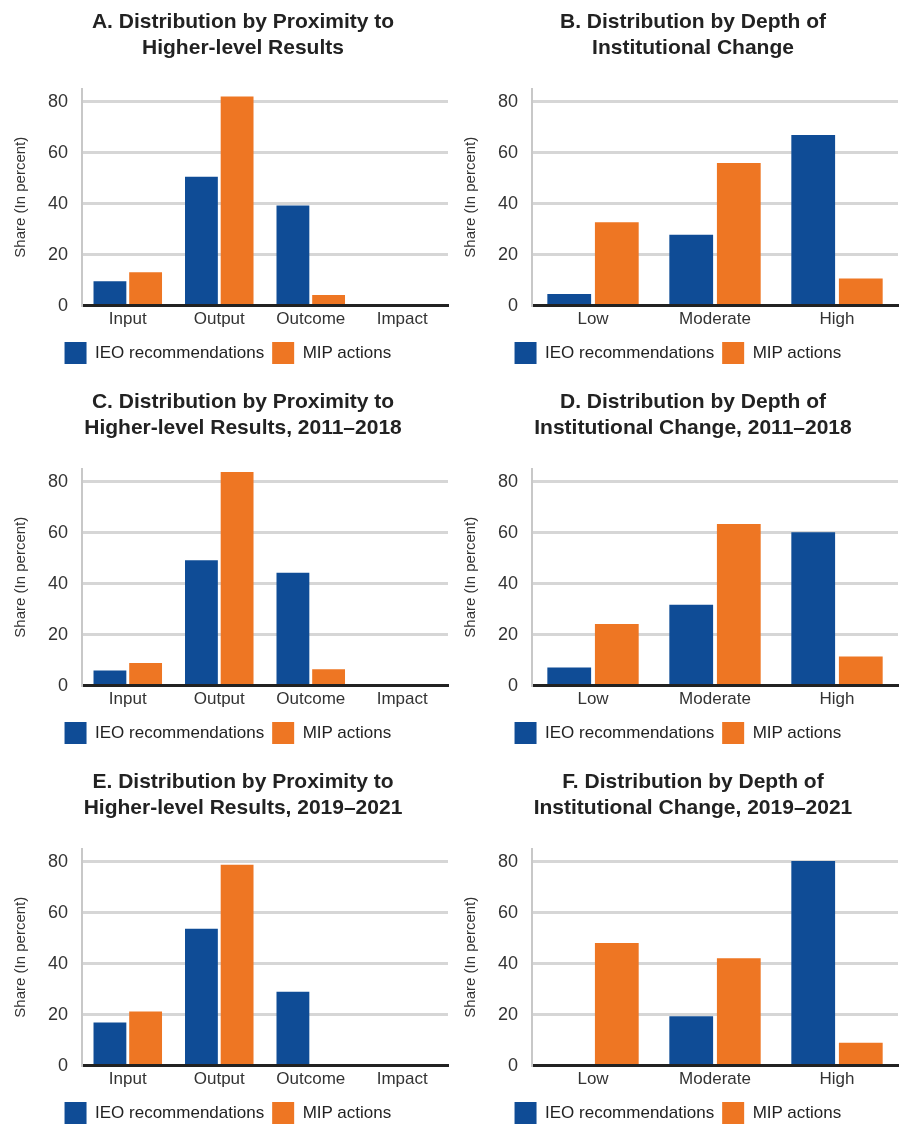 This screenshot has height=1136, width=916. Describe the element at coordinates (243, 34) in the screenshot. I see `chart-title: A. Distribution by Proximity to Higher-level Results` at that location.